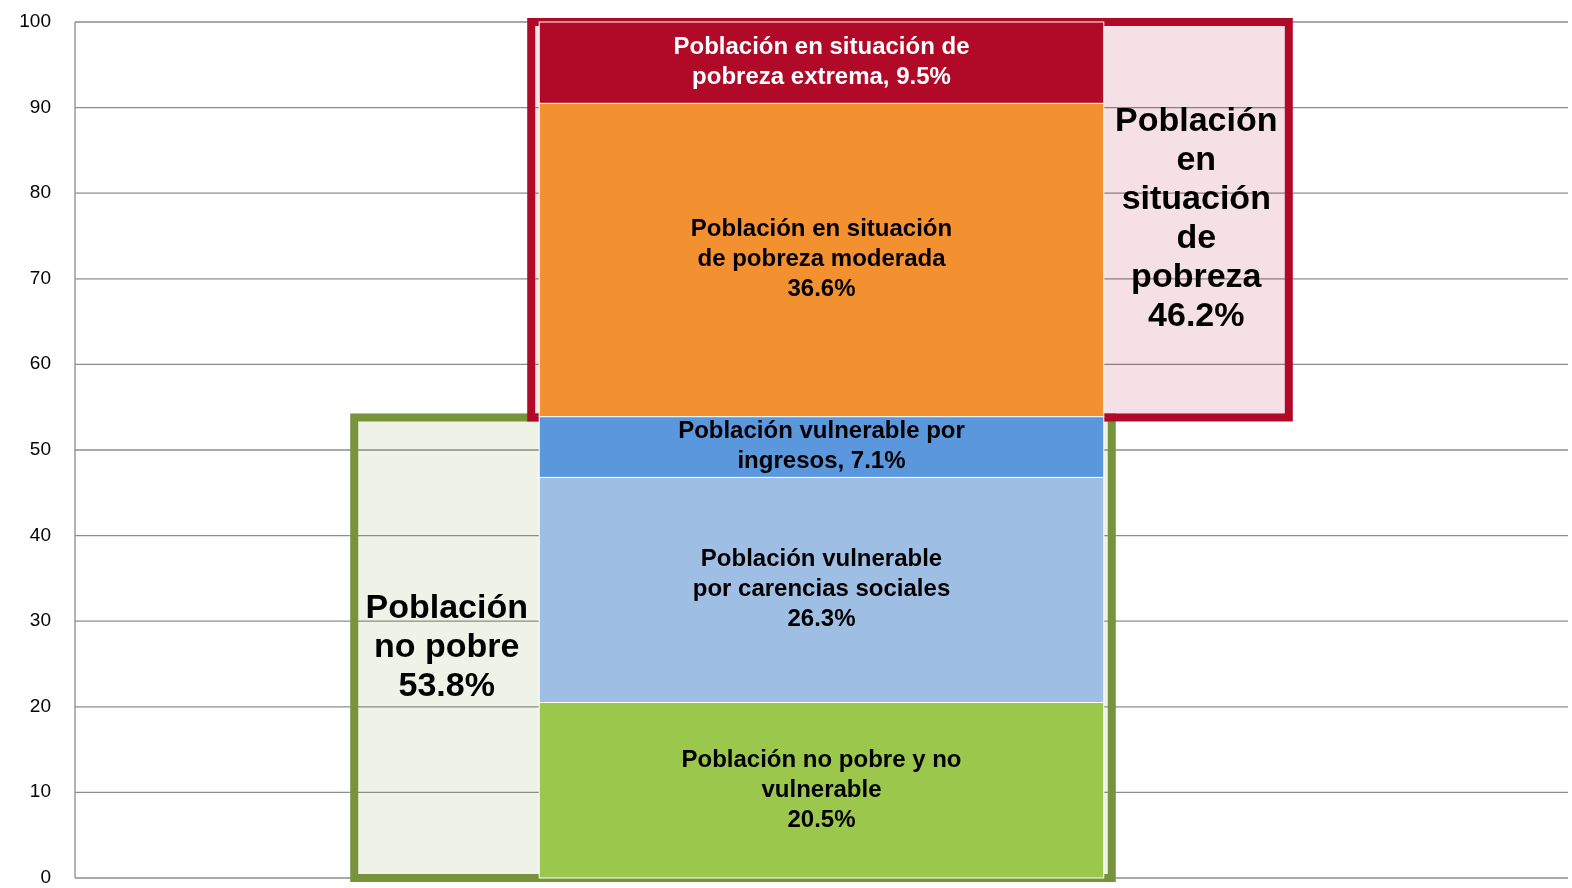  I want to click on data-label: 26.3%, so click(821, 618).